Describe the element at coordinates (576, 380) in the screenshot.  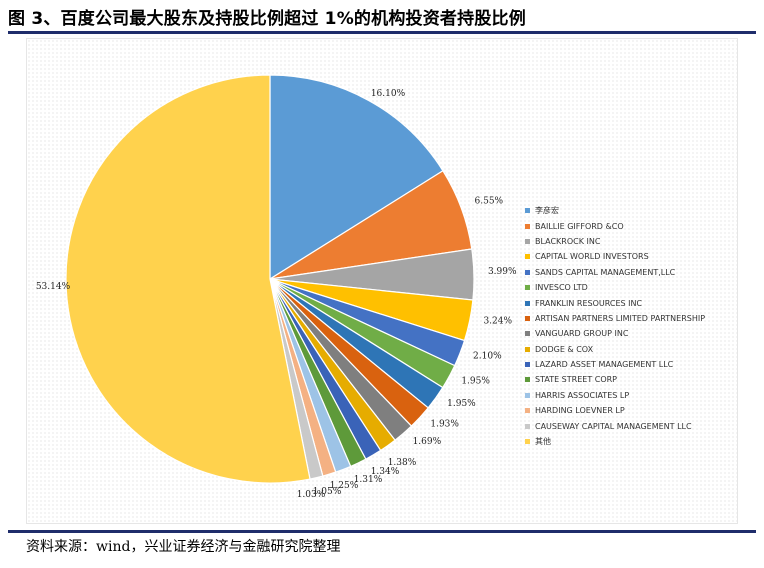
I see `legend-label: STATE STREET CORP` at that location.